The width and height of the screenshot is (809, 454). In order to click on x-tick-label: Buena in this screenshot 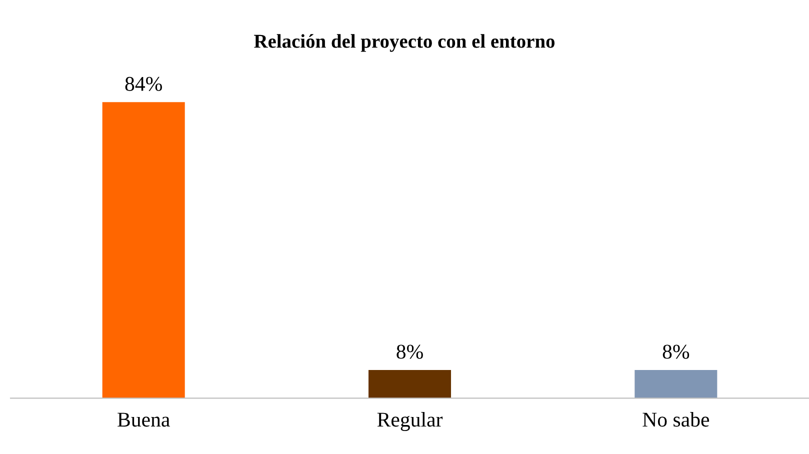, I will do `click(144, 419)`.